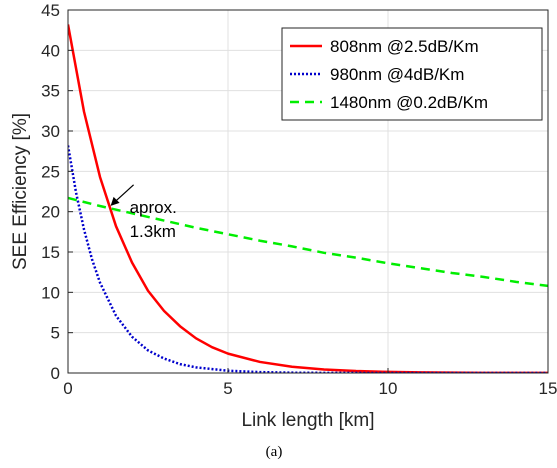 This screenshot has width=557, height=468. Describe the element at coordinates (50, 131) in the screenshot. I see `y-tick-label: 30` at that location.